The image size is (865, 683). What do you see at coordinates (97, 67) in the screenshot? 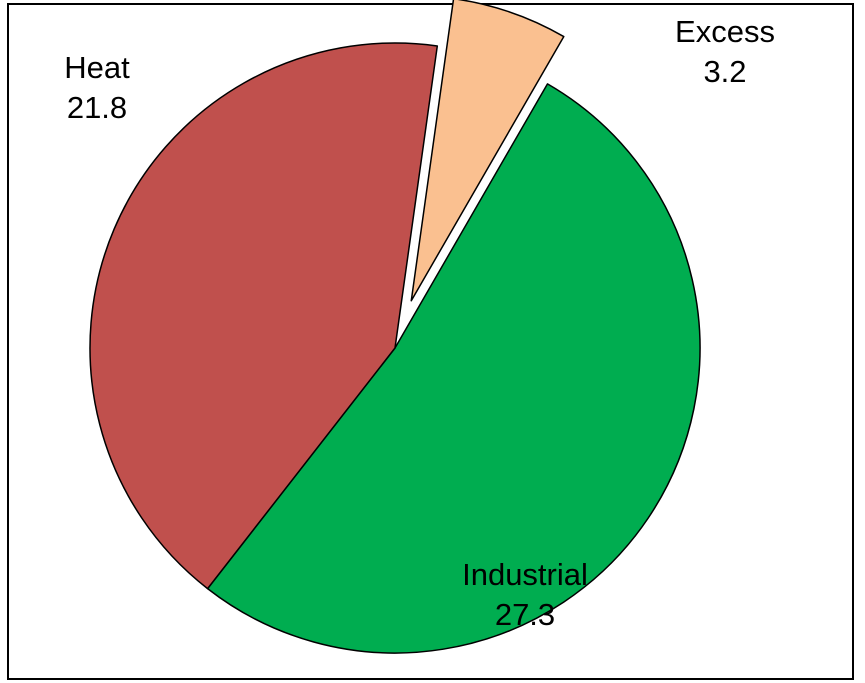
I see `slice-label-heat: Heat` at bounding box center [97, 67].